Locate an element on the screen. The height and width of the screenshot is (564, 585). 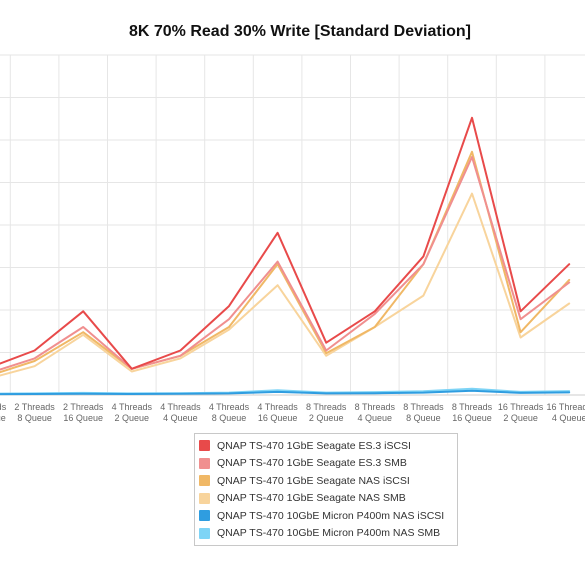
legend-item: QNAP TS-470 1GbE Seagate ES.3 iSCSI is located at coordinates (326, 446).